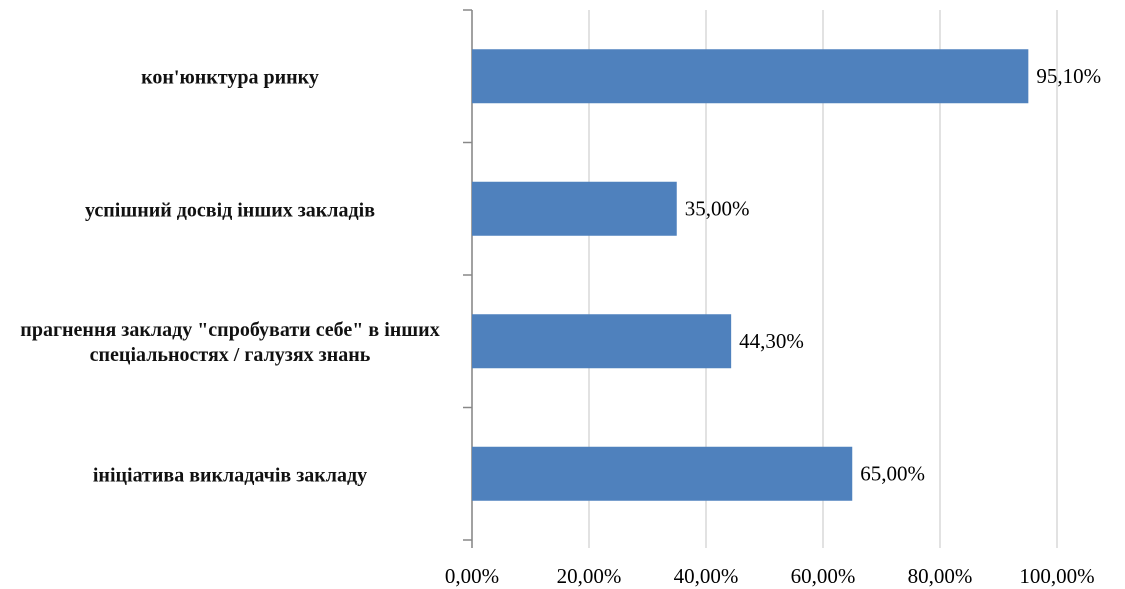  Describe the element at coordinates (940, 576) in the screenshot. I see `x-tick-label: 80,00%` at that location.